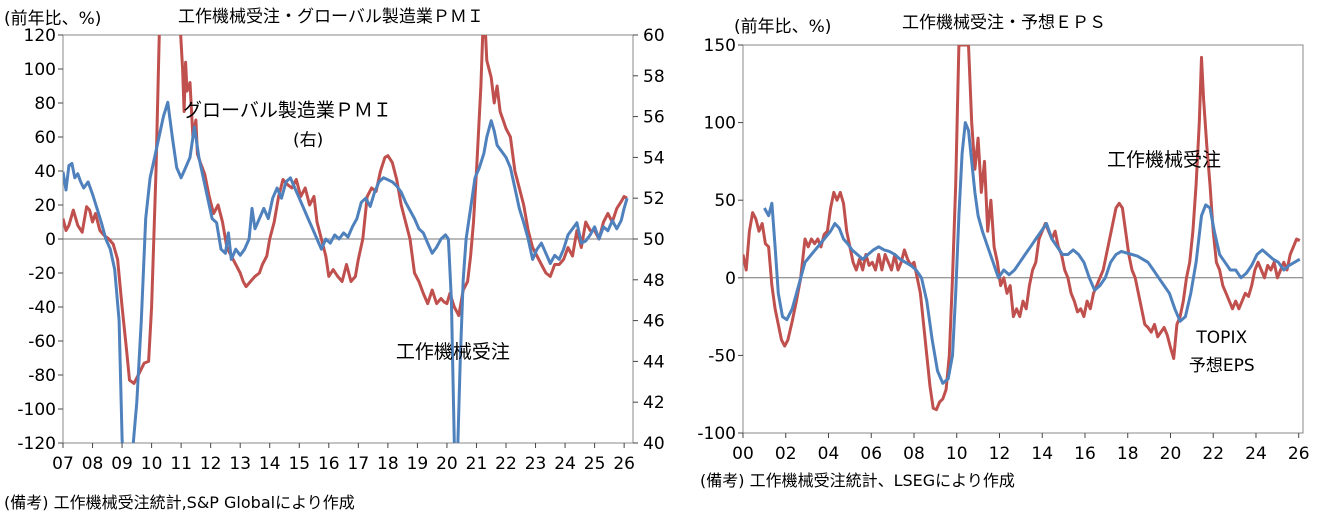 Image resolution: width=1322 pixels, height=526 pixels. I want to click on chart1-annotation-orders: 工作機械受注, so click(453, 352).